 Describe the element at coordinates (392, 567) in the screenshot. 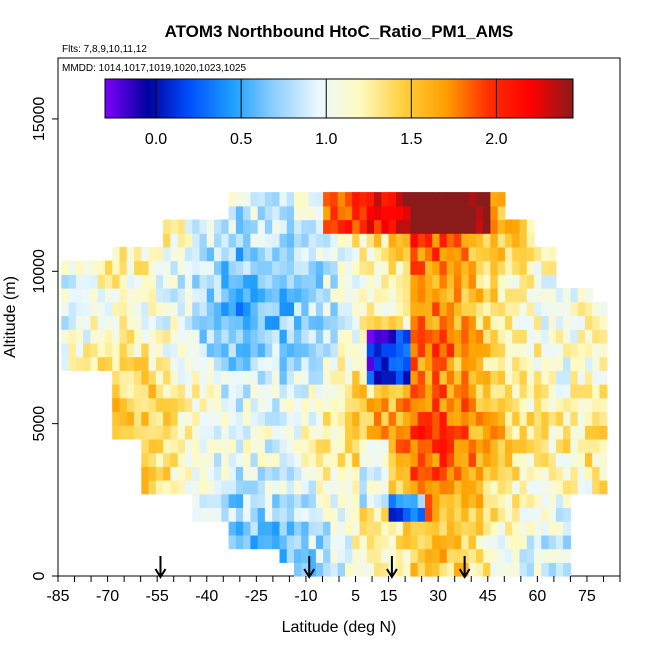

I see `latitude-marker-arrow` at that location.